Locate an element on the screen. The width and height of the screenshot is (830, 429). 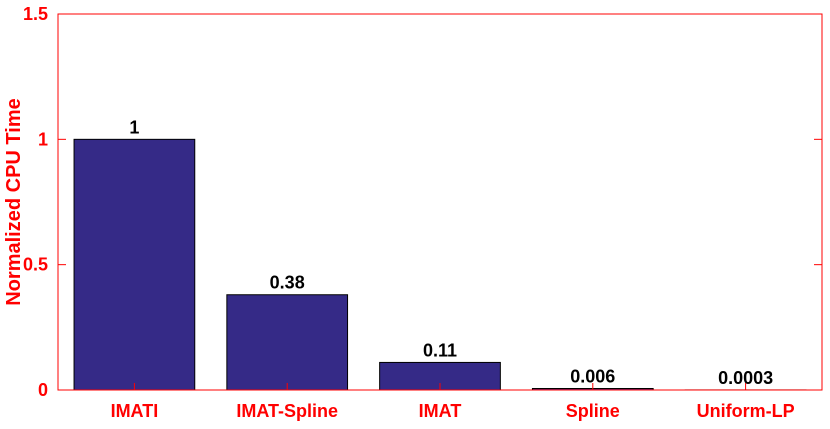
y-tick-label: 0.5 is located at coordinates (35, 265).